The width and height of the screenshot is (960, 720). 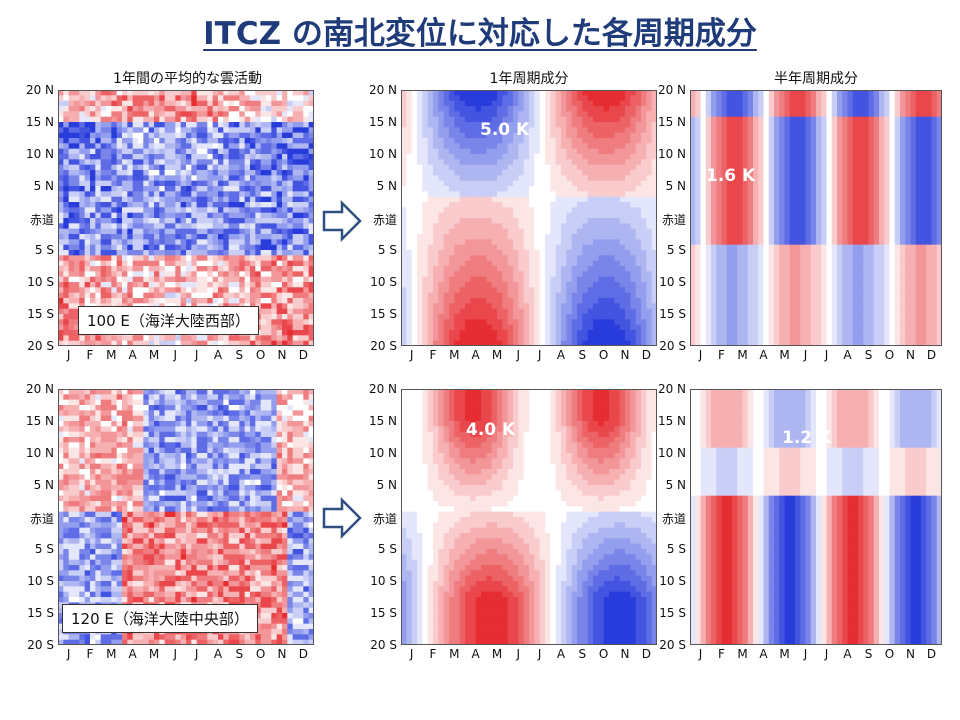 What do you see at coordinates (187, 79) in the screenshot?
I see `column-title-mean: 1年間の平均的な雲活動` at bounding box center [187, 79].